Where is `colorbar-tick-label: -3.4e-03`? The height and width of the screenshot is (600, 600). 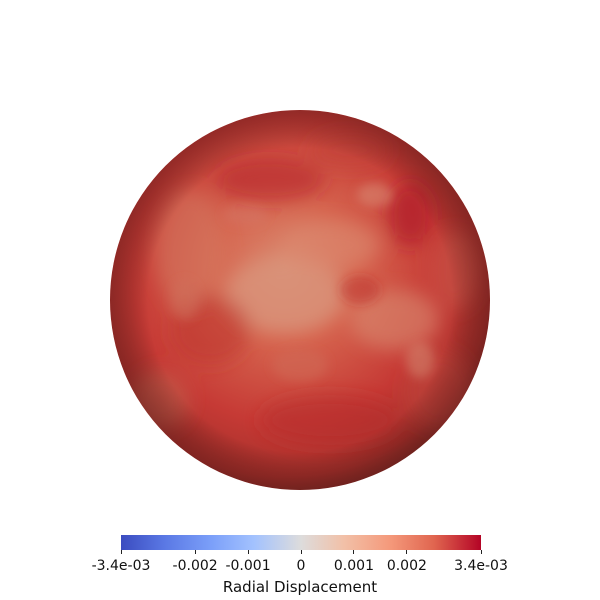 colorbar-tick-label: -3.4e-03 is located at coordinates (121, 566).